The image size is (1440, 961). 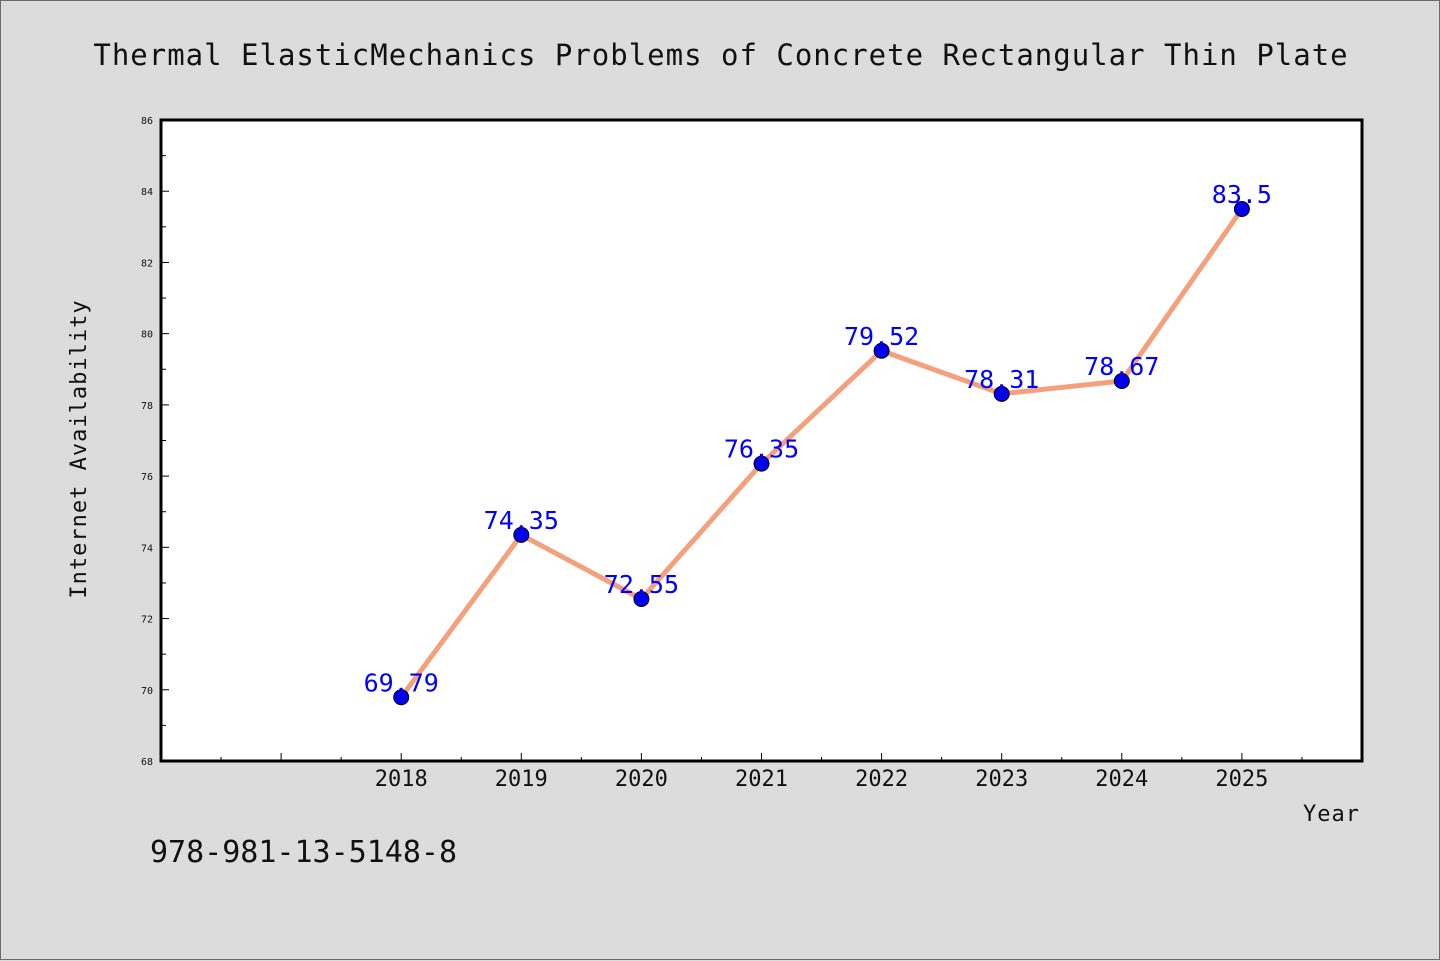 What do you see at coordinates (79, 448) in the screenshot?
I see `y-axis-title: Internet Availability` at bounding box center [79, 448].